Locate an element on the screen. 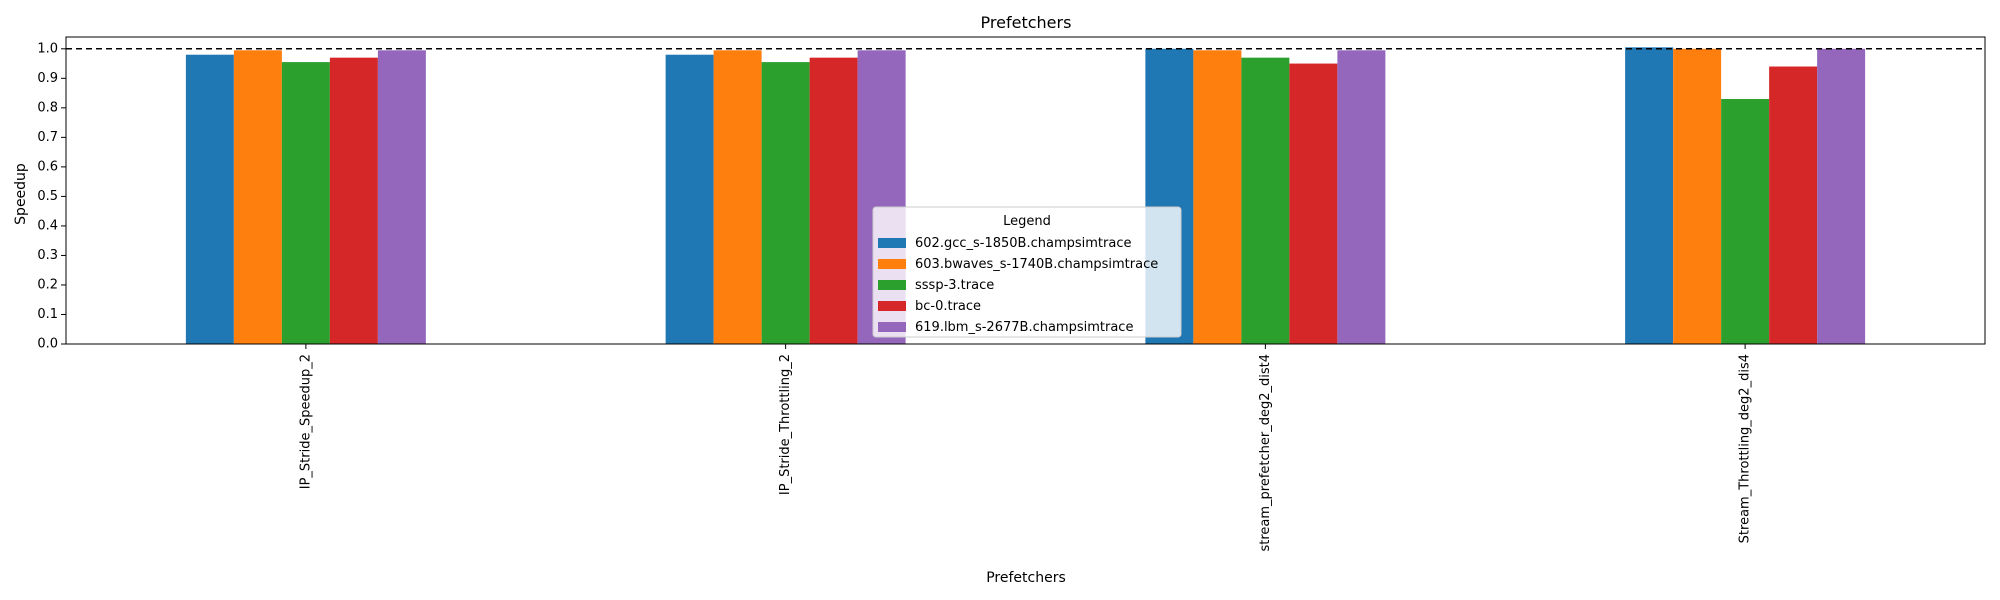 The height and width of the screenshot is (600, 2000). legend-entry-2: 603.bwaves_s-1740B.champsimtrace is located at coordinates (1036, 264).